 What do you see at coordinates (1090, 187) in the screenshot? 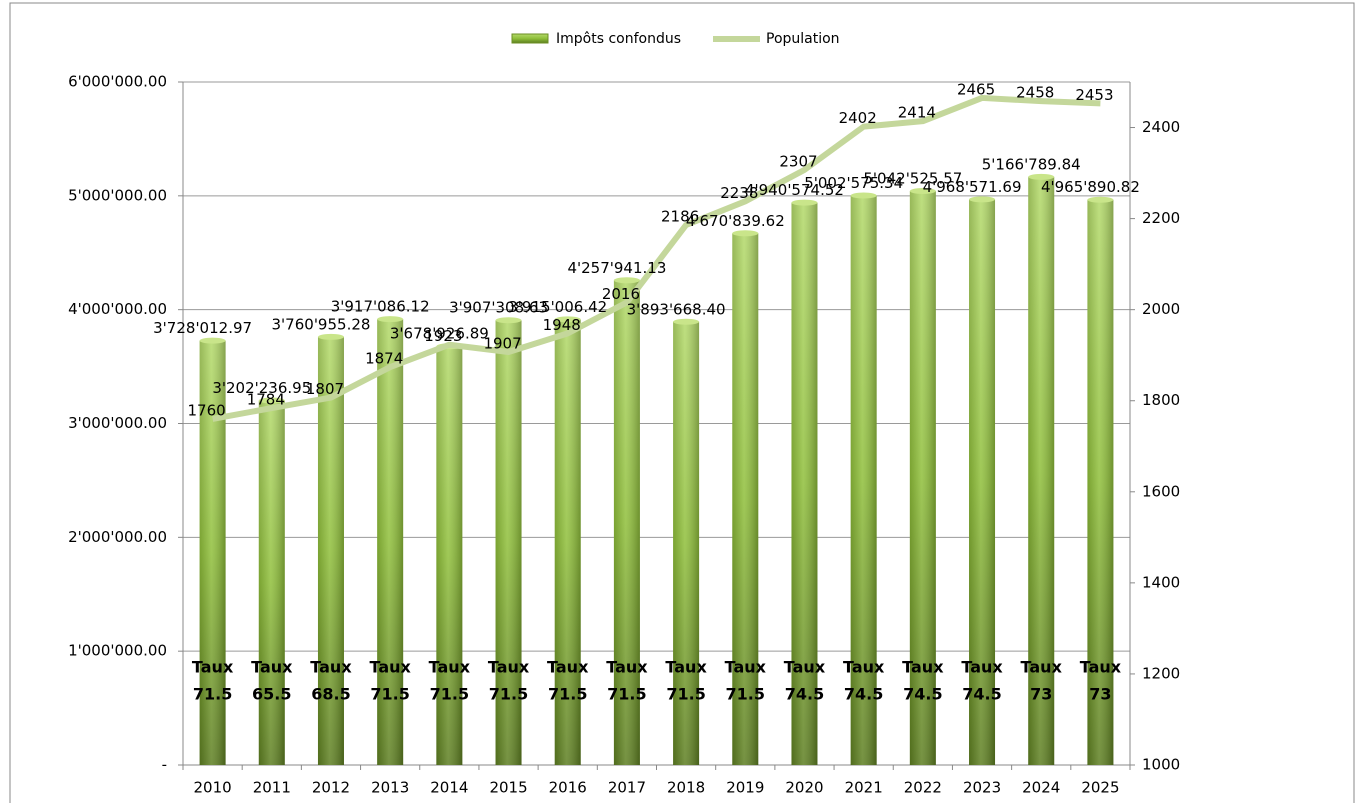
I see `bar-value-label: 4'965'890.82` at bounding box center [1090, 187].